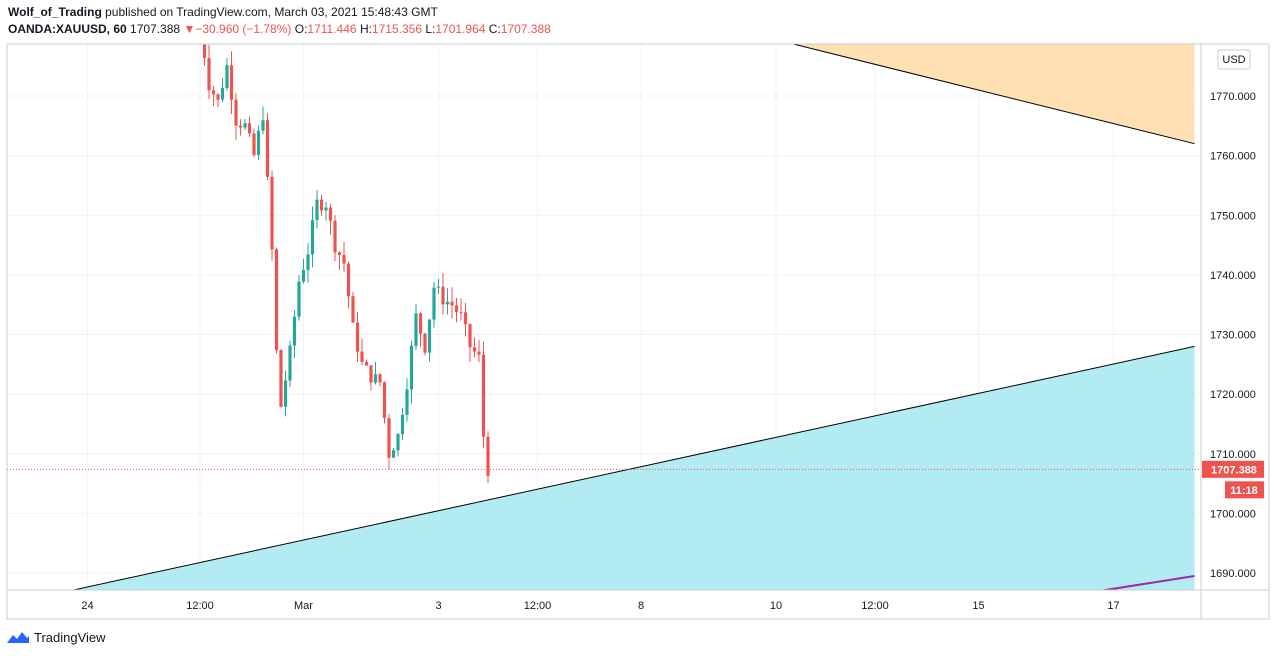 This screenshot has height=656, width=1274. Describe the element at coordinates (1147, 582) in the screenshot. I see `purple-trendline` at that location.